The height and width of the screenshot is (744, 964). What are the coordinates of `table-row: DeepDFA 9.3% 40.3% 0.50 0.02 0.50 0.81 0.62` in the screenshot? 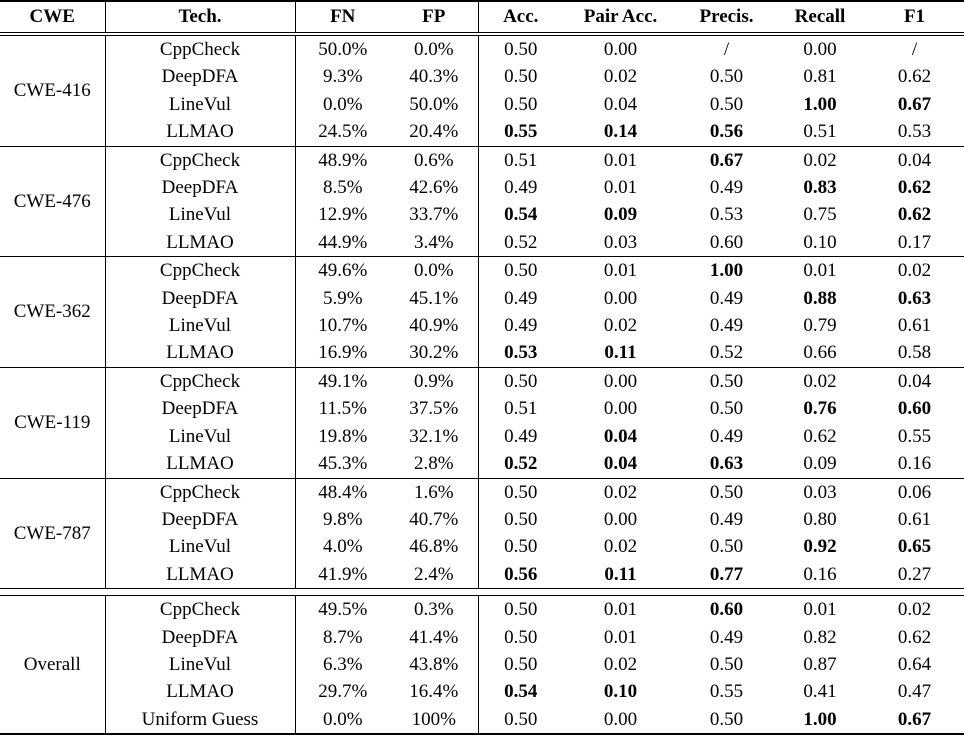 It's located at (482, 77).